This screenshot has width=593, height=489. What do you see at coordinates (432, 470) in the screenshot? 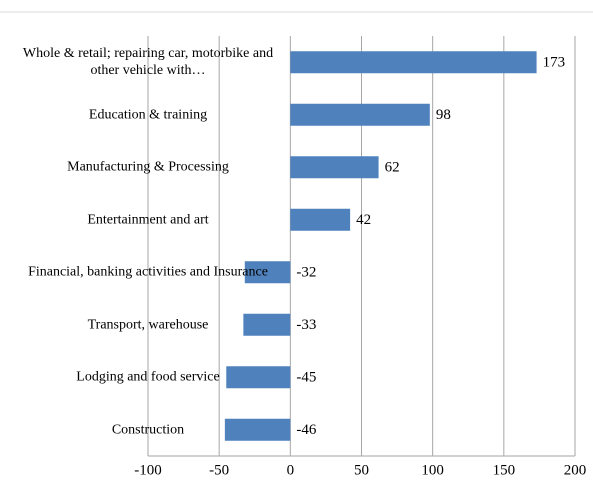
I see `x-tick-label: 100` at bounding box center [432, 470].